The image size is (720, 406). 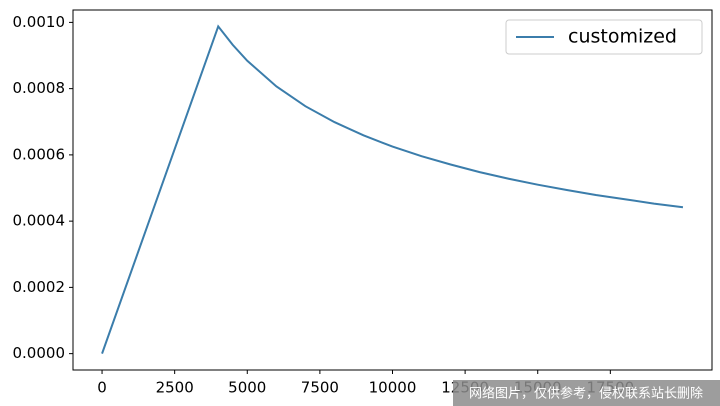 What do you see at coordinates (247, 388) in the screenshot?
I see `x-tick-label: 5000` at bounding box center [247, 388].